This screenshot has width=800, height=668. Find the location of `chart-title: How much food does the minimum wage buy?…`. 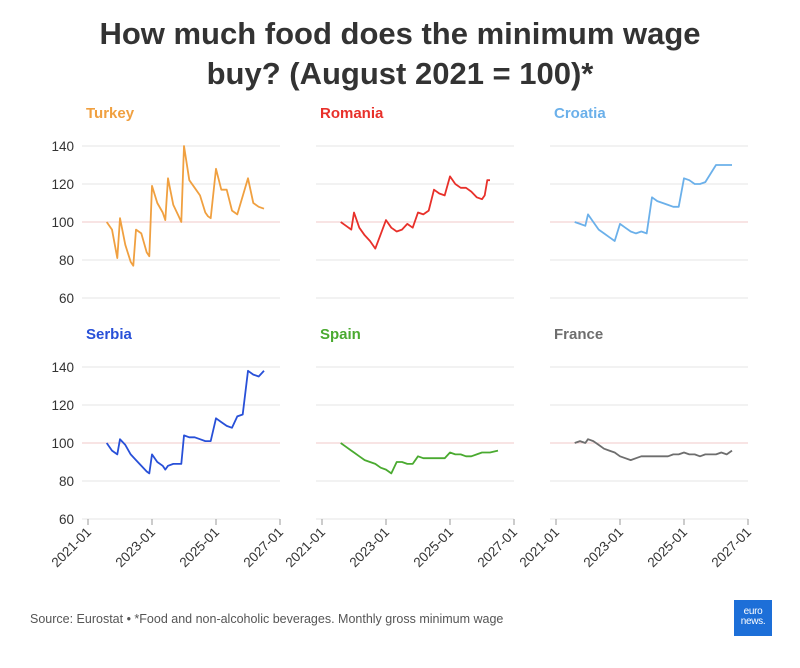

chart-title: How much food does the minimum wage buy?… is located at coordinates (400, 54).